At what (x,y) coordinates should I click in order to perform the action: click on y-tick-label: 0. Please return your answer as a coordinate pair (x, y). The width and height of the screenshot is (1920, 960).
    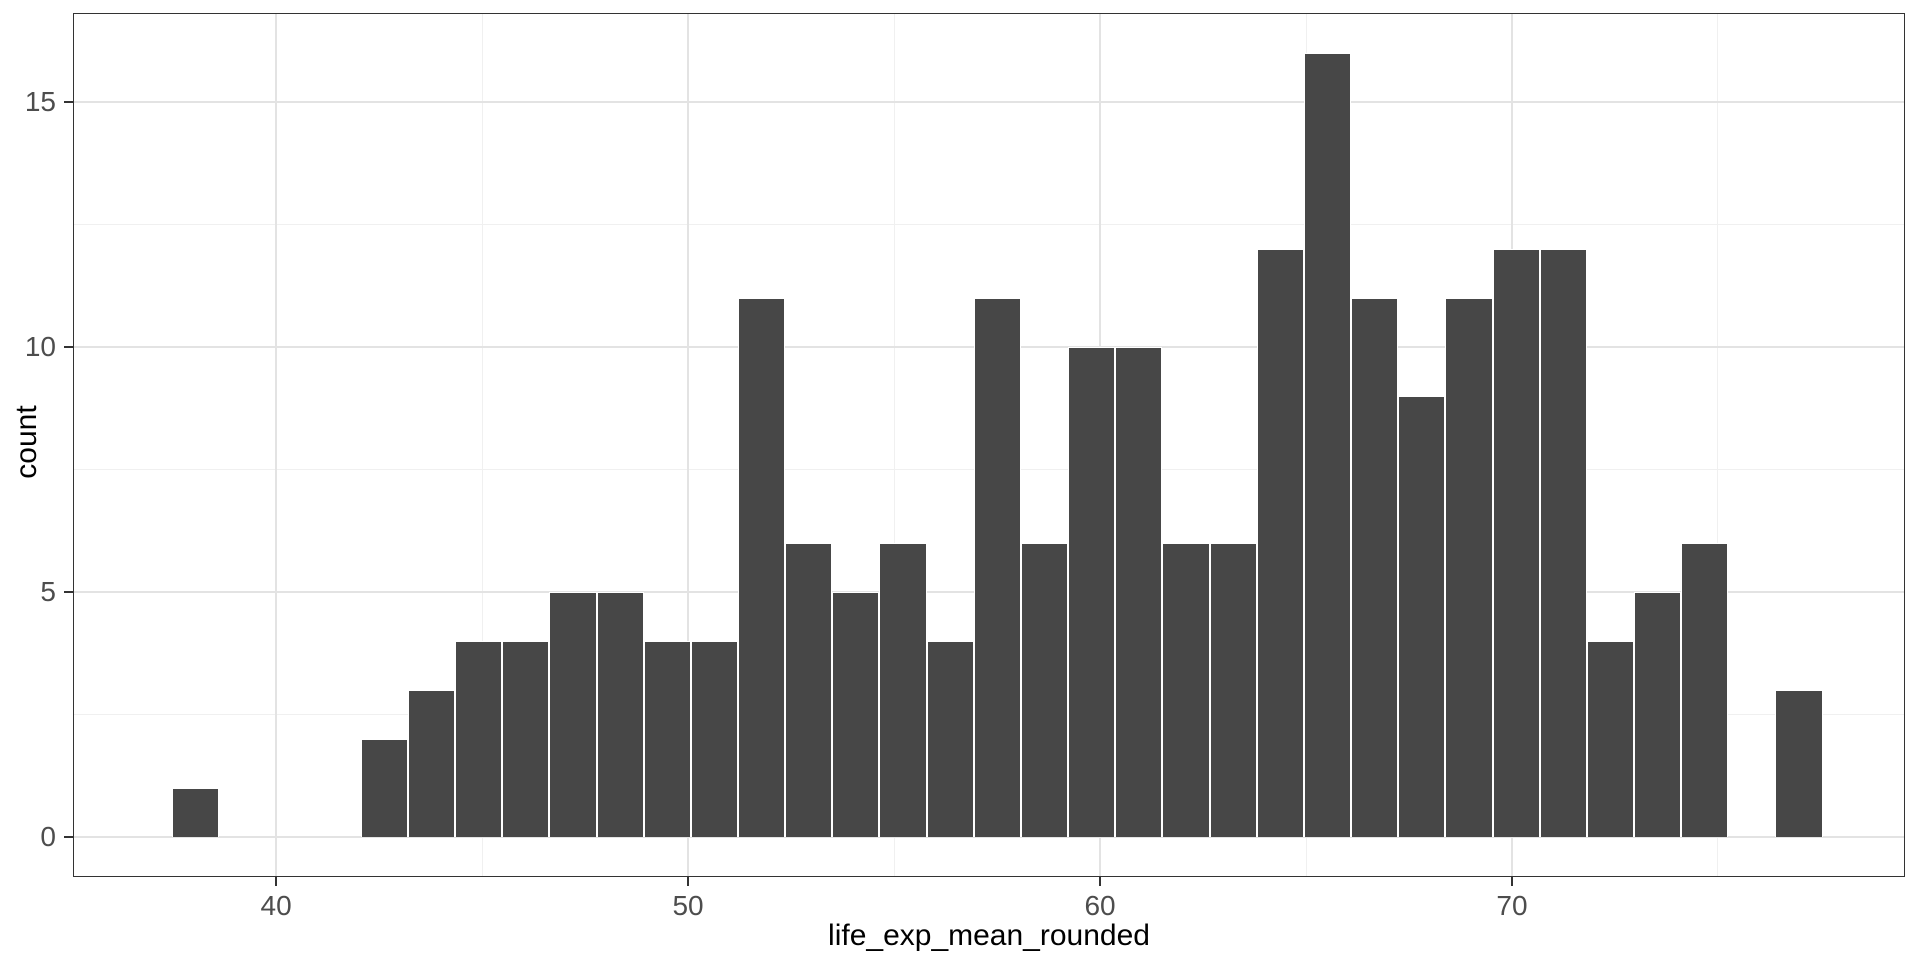
    Looking at the image, I should click on (48, 836).